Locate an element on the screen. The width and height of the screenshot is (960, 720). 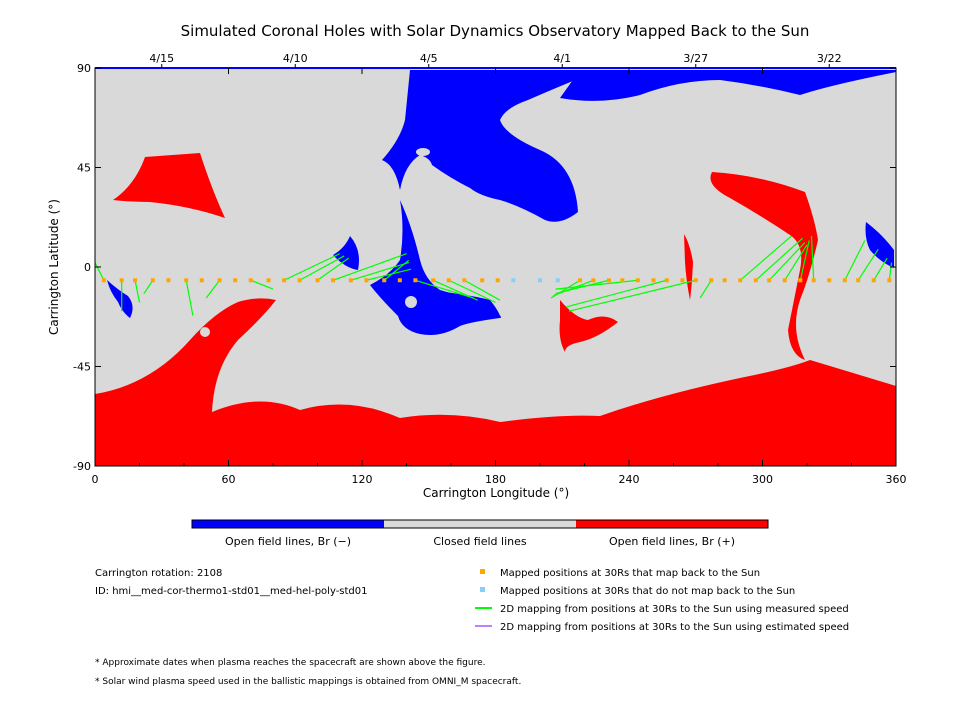
central-negative-sliver is located at coordinates (346, 253).